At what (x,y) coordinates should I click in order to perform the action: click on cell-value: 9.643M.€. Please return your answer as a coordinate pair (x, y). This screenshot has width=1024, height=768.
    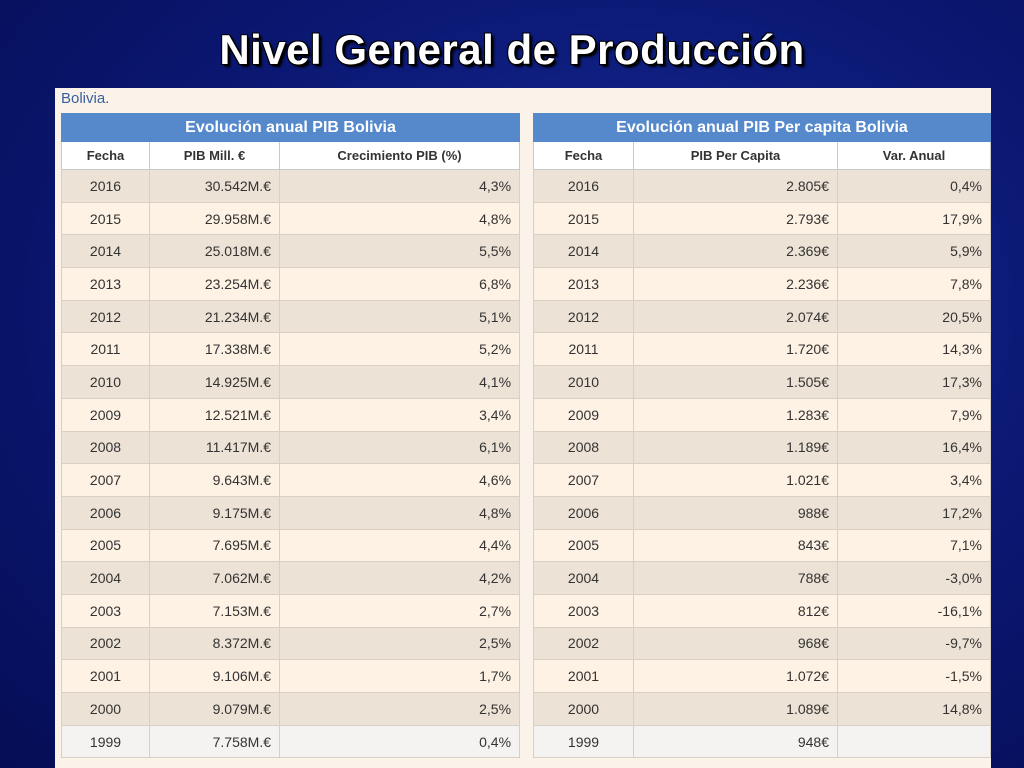
    Looking at the image, I should click on (214, 480).